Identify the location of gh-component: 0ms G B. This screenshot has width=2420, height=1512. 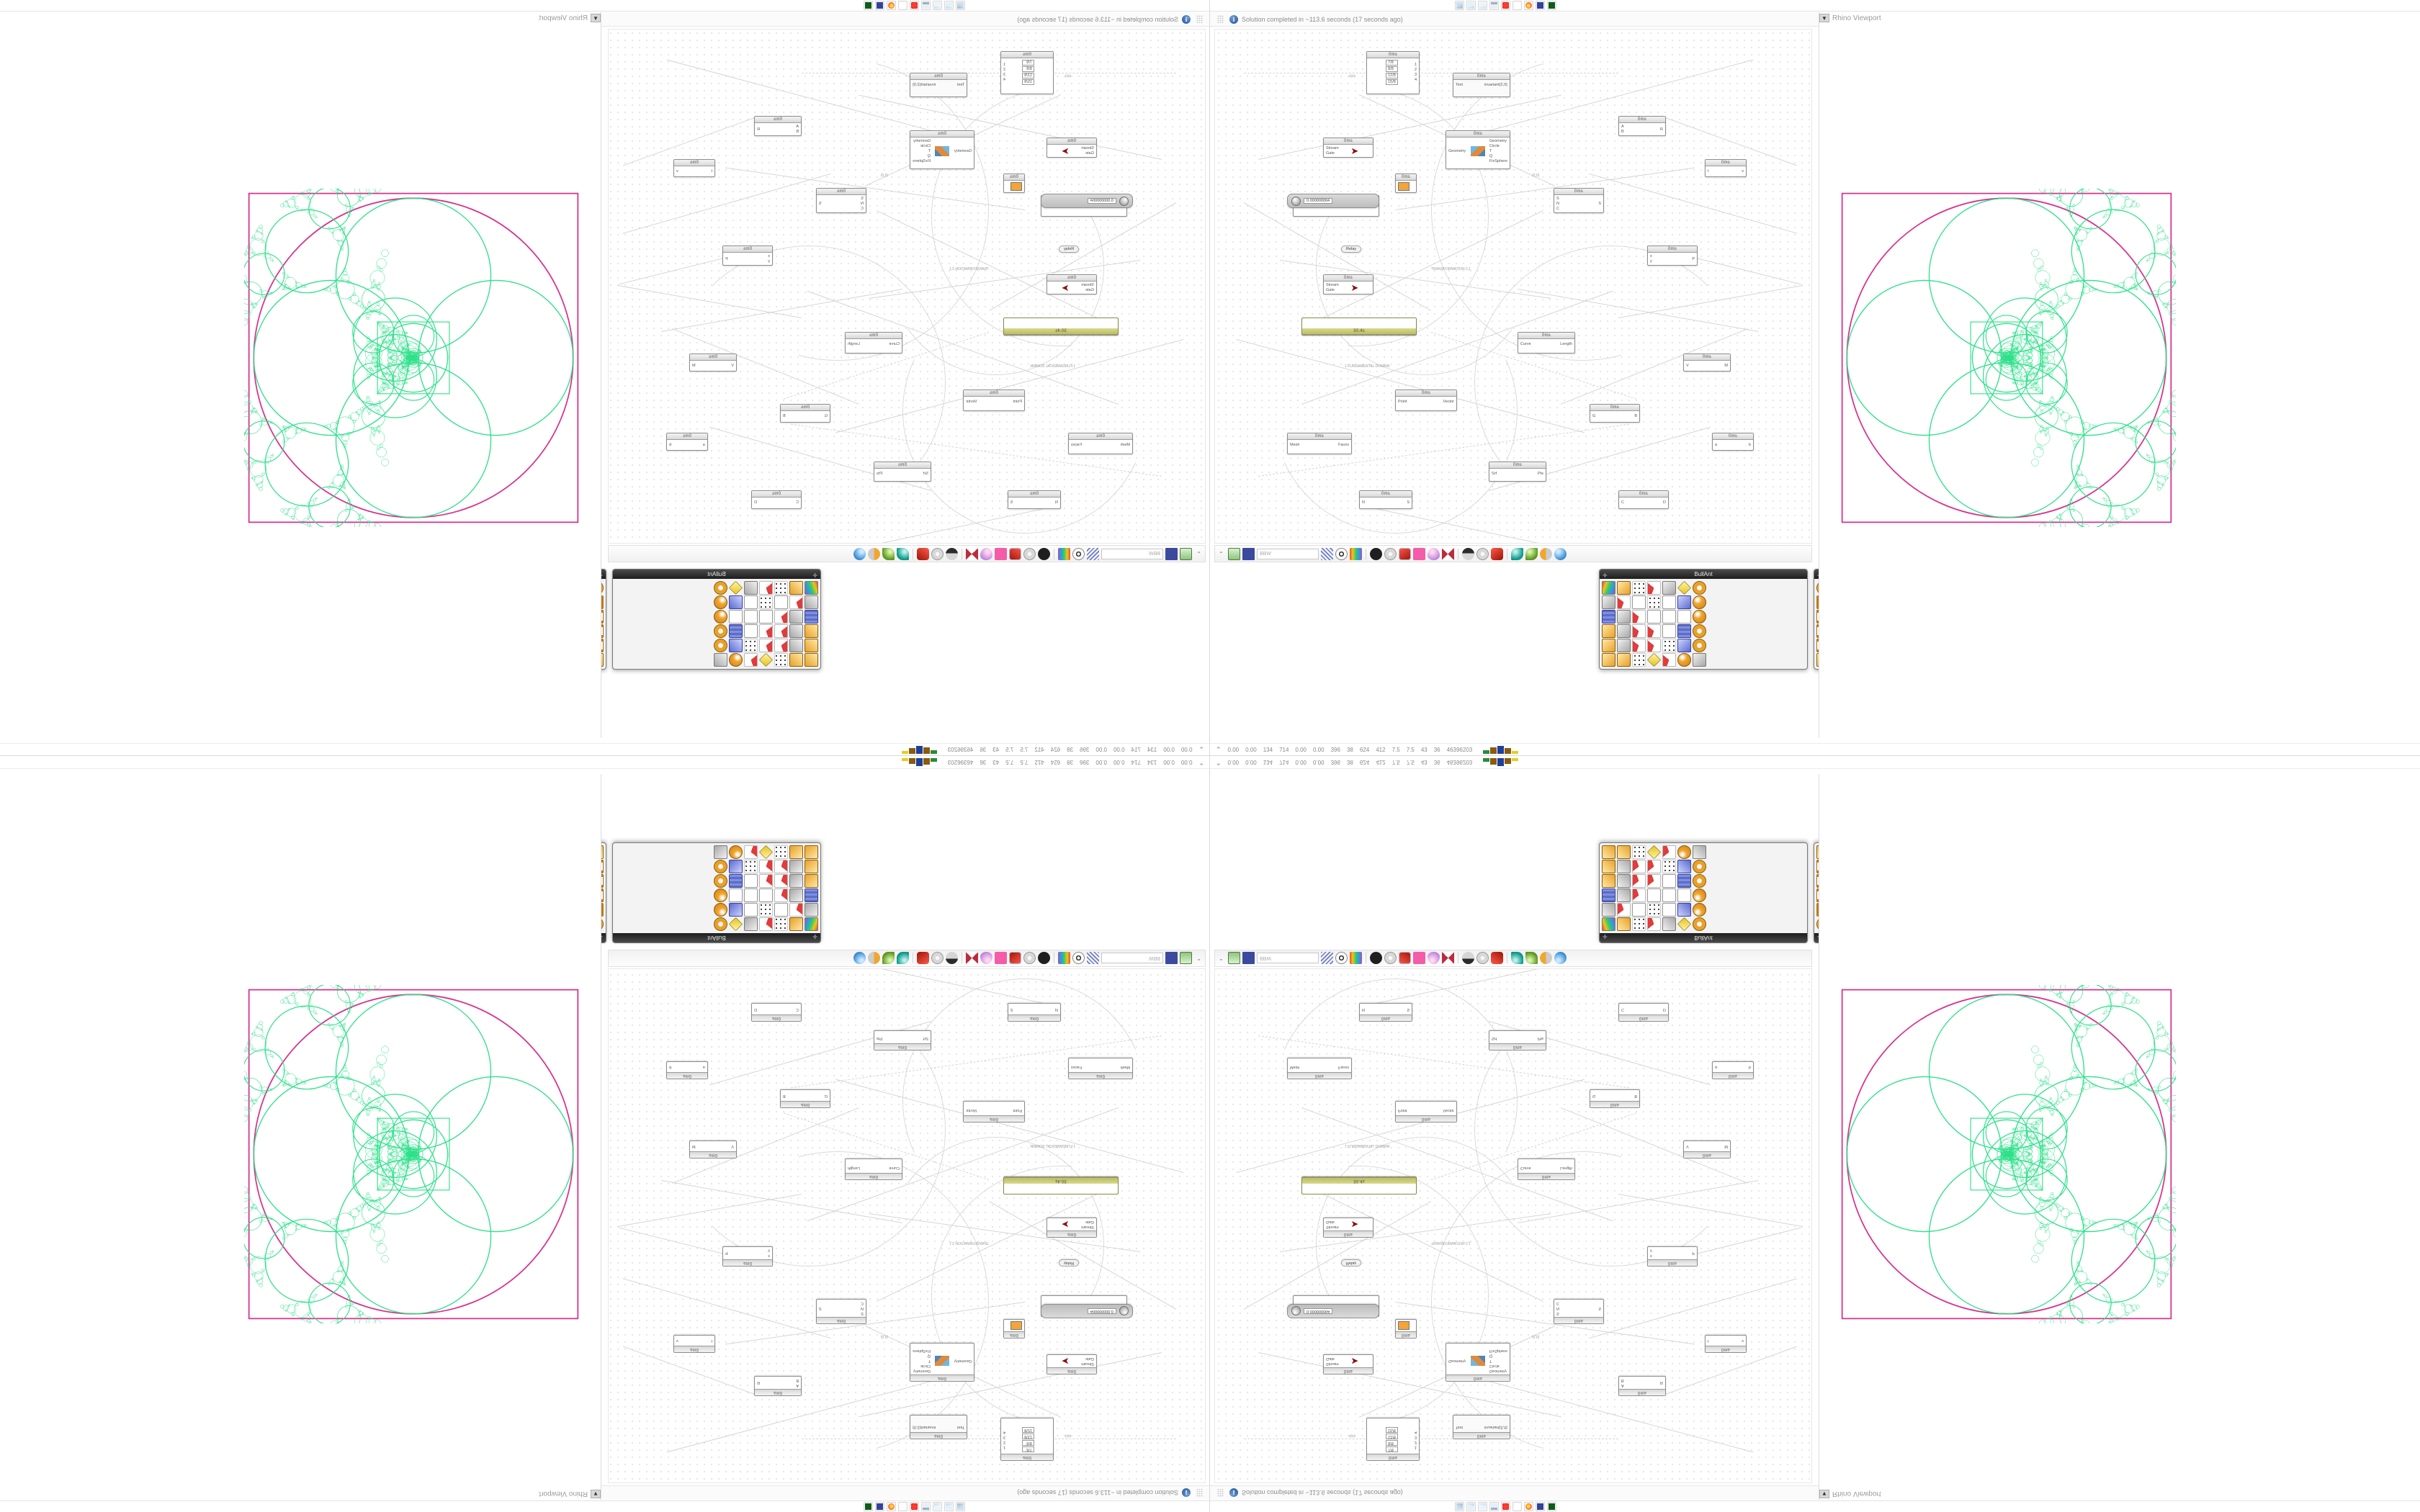
(805, 1098).